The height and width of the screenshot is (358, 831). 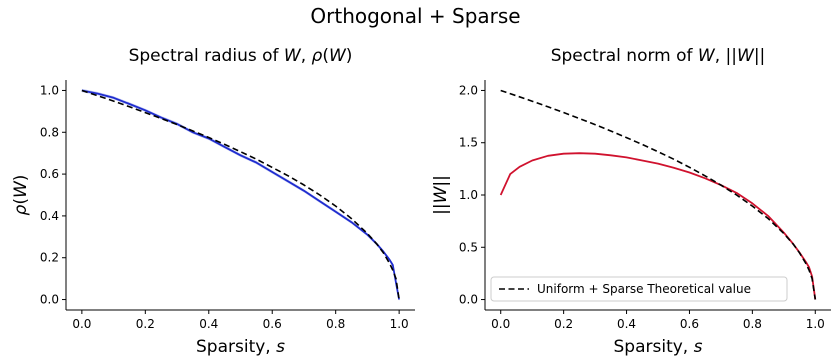 What do you see at coordinates (644, 289) in the screenshot?
I see `legend-label: Uniform + Sparse Theoretical value` at bounding box center [644, 289].